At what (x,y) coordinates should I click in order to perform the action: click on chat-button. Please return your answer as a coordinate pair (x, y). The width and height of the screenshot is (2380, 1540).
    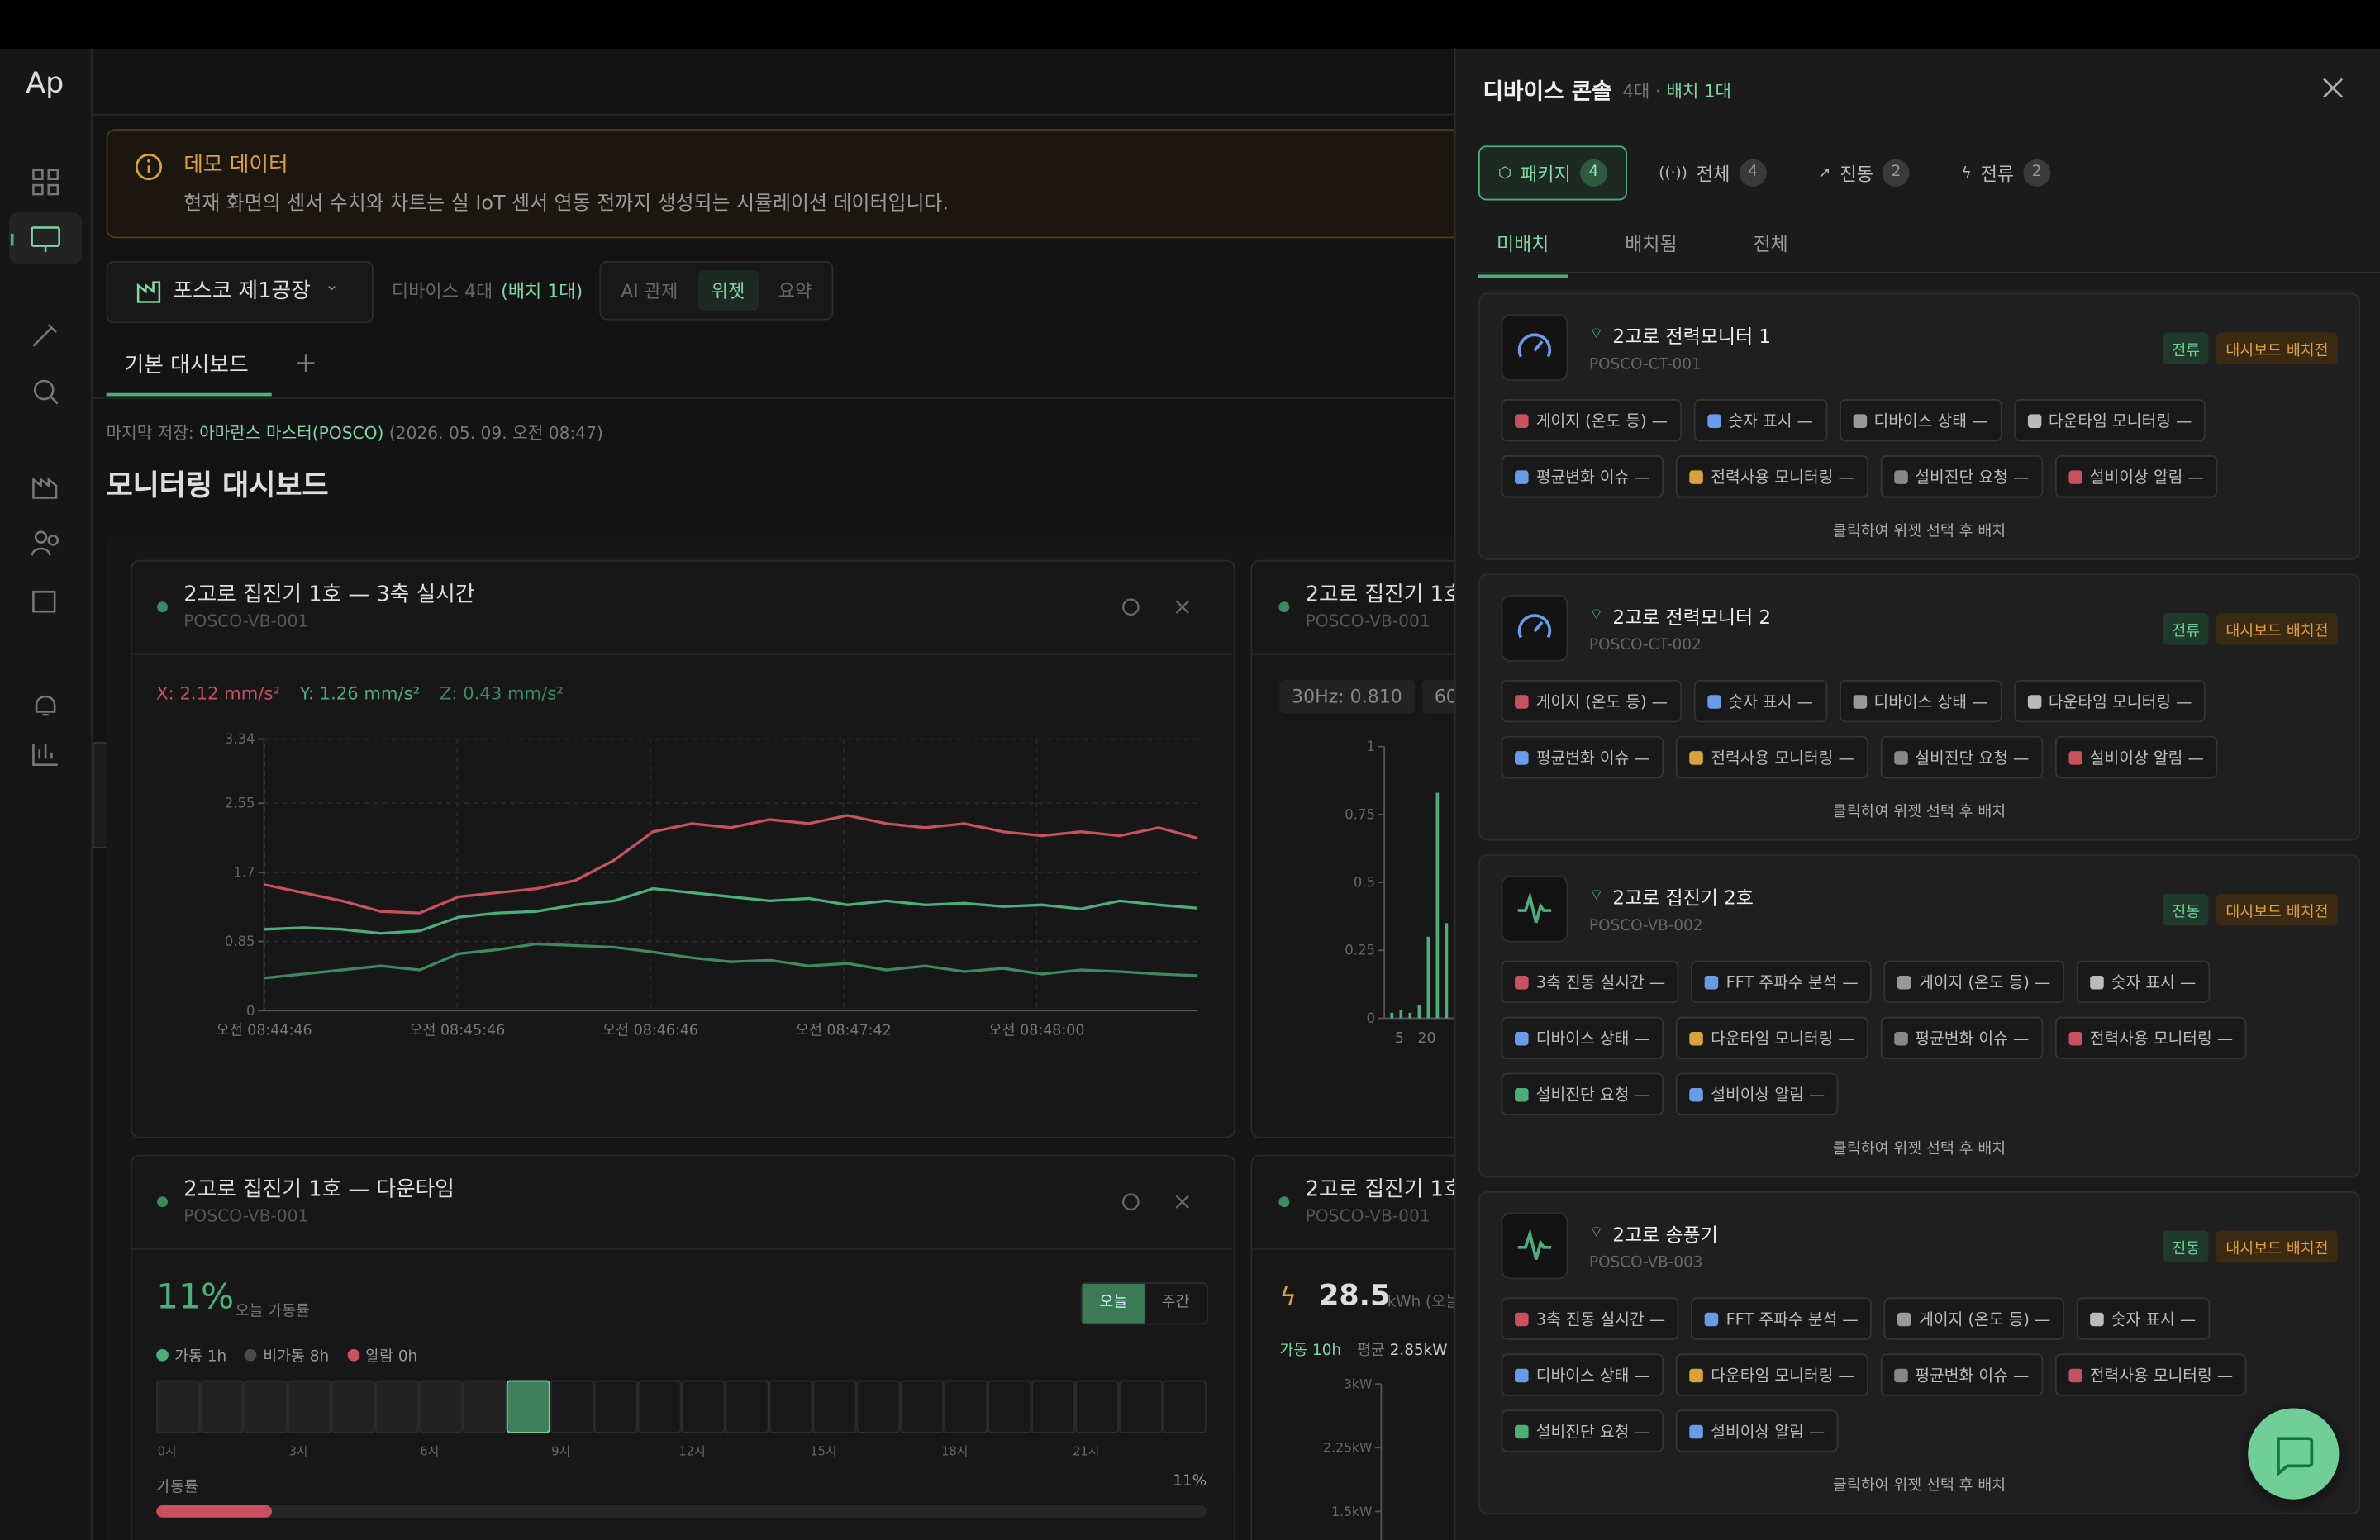
    Looking at the image, I should click on (2294, 1454).